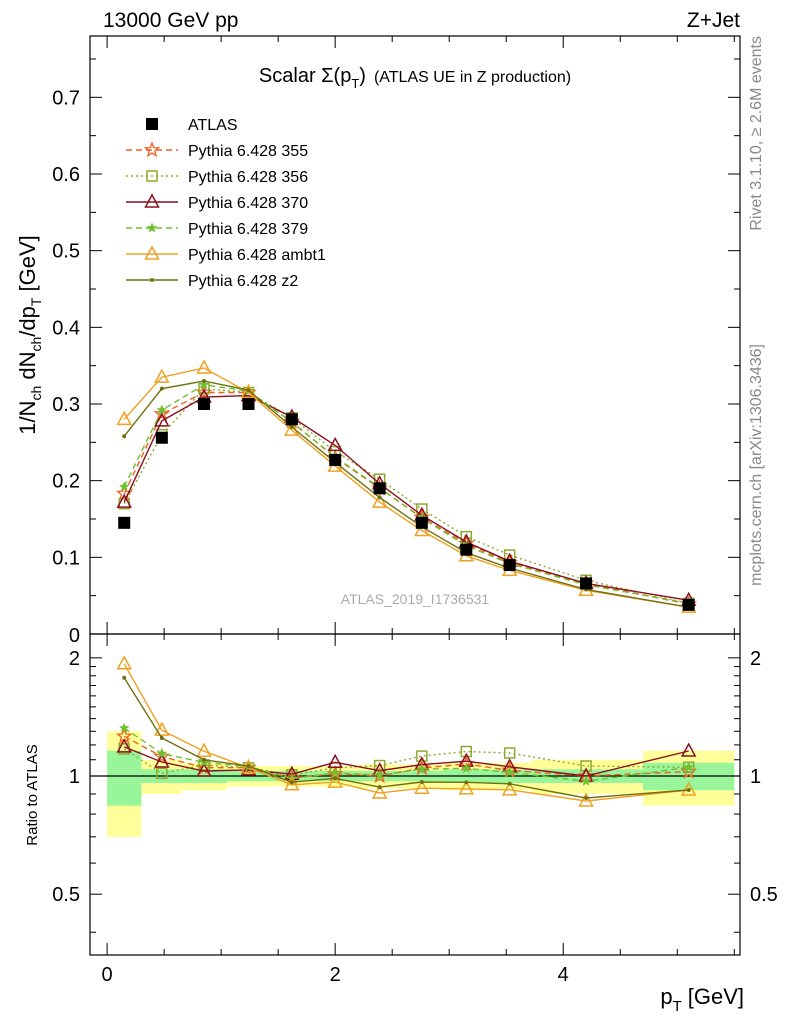 Image resolution: width=786 pixels, height=1024 pixels. What do you see at coordinates (677, 1006) in the screenshot?
I see `x-axis-label-sub: T` at bounding box center [677, 1006].